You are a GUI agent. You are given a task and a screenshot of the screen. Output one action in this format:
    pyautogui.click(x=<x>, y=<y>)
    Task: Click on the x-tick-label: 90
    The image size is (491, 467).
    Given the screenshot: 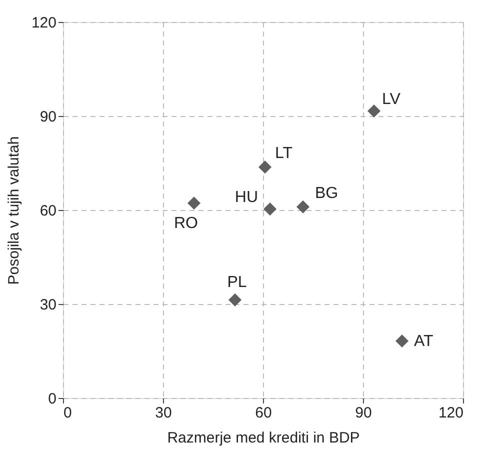 What is the action you would take?
    pyautogui.click(x=363, y=413)
    